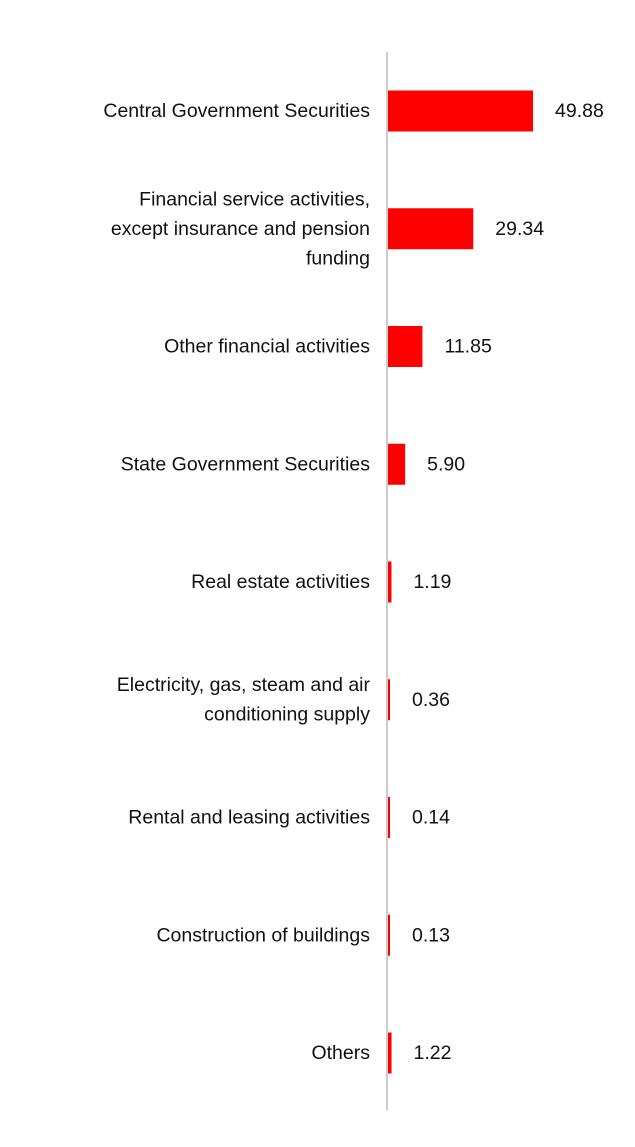 The width and height of the screenshot is (635, 1147). I want to click on category-label-line: Rental and leasing activities, so click(249, 818).